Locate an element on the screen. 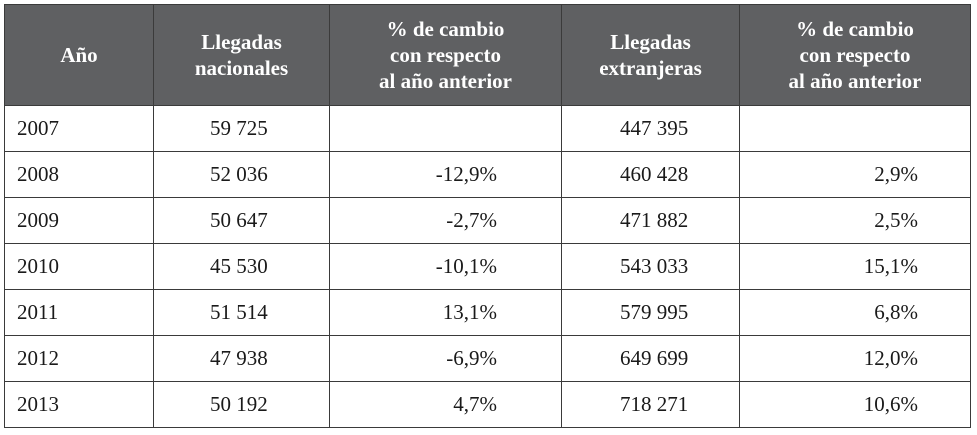  cell-foreign-arrivals: 447 395 is located at coordinates (650, 128).